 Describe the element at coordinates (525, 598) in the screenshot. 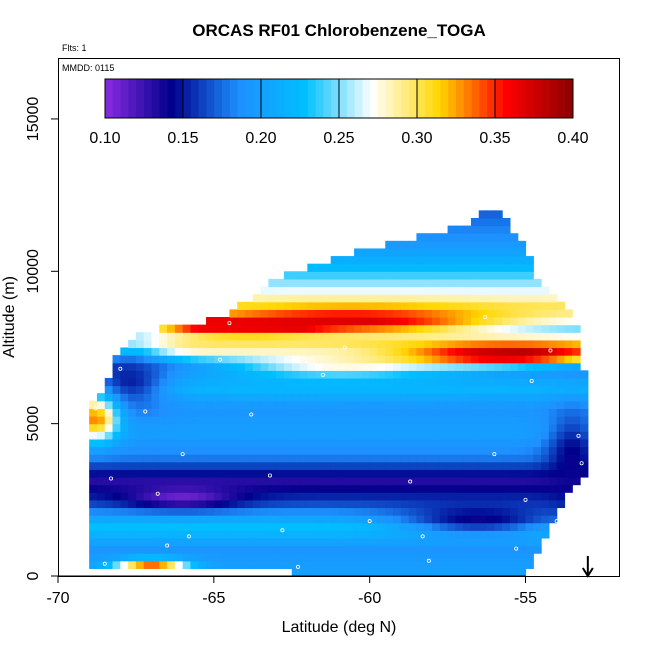

I see `x-tick-label: -55` at that location.